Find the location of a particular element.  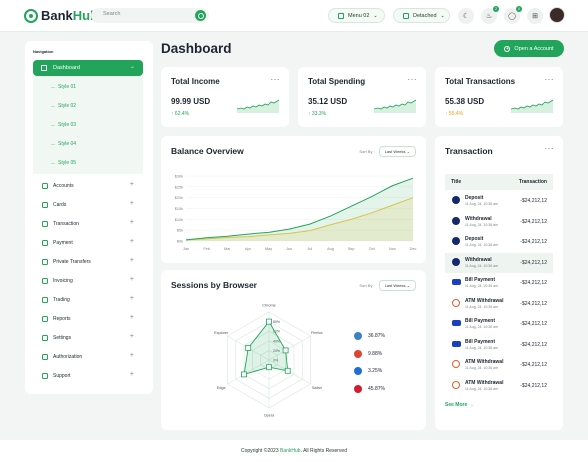

chevron-down-icon: ⌄ is located at coordinates (442, 15).